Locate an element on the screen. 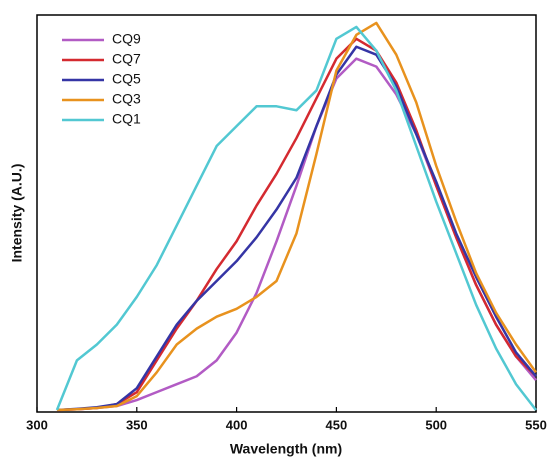 The image size is (549, 465). legend-label: CQ5 is located at coordinates (126, 79).